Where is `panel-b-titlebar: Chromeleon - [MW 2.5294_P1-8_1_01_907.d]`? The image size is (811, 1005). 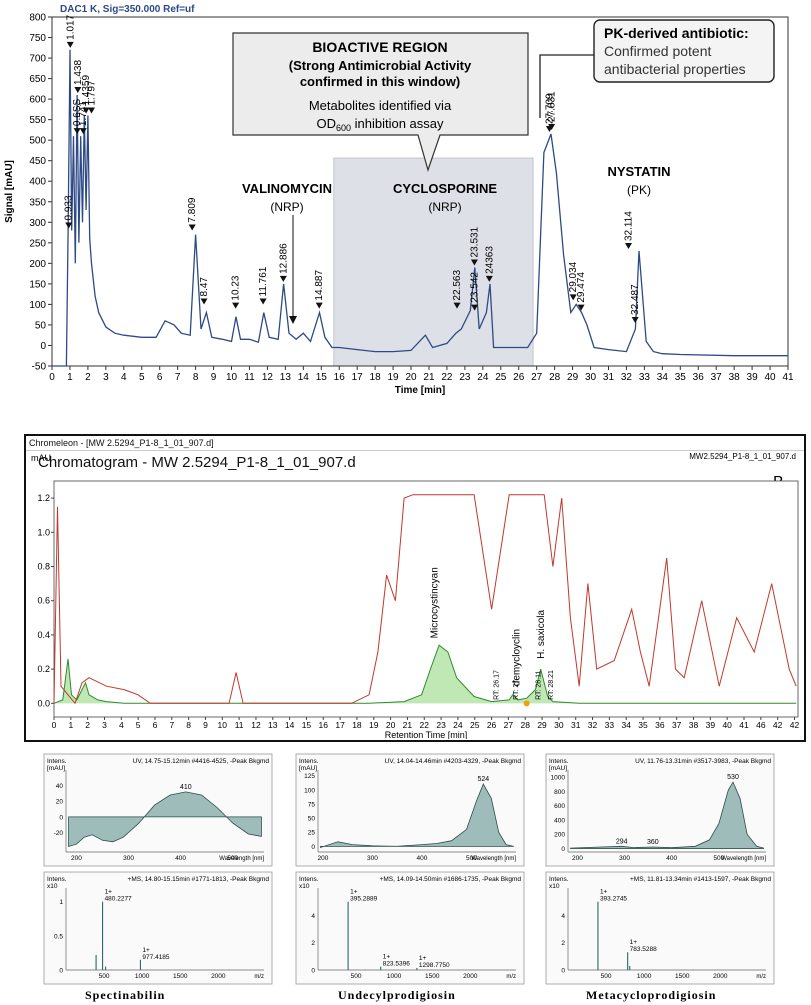
panel-b-titlebar: Chromeleon - [MW 2.5294_P1-8_1_01_907.d] is located at coordinates (415, 443).